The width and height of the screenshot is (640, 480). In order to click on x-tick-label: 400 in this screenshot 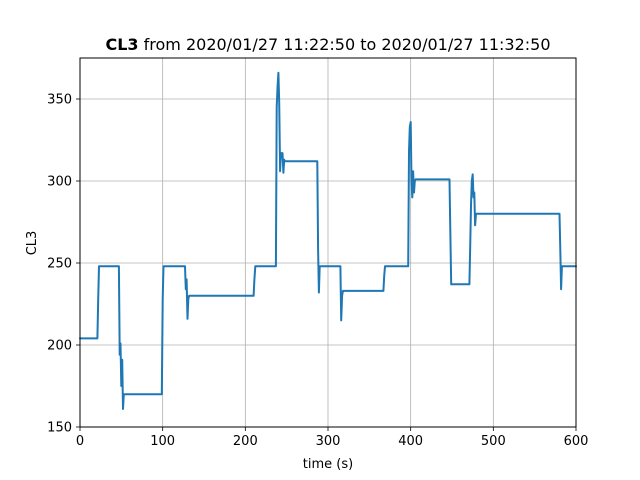, I will do `click(410, 441)`.